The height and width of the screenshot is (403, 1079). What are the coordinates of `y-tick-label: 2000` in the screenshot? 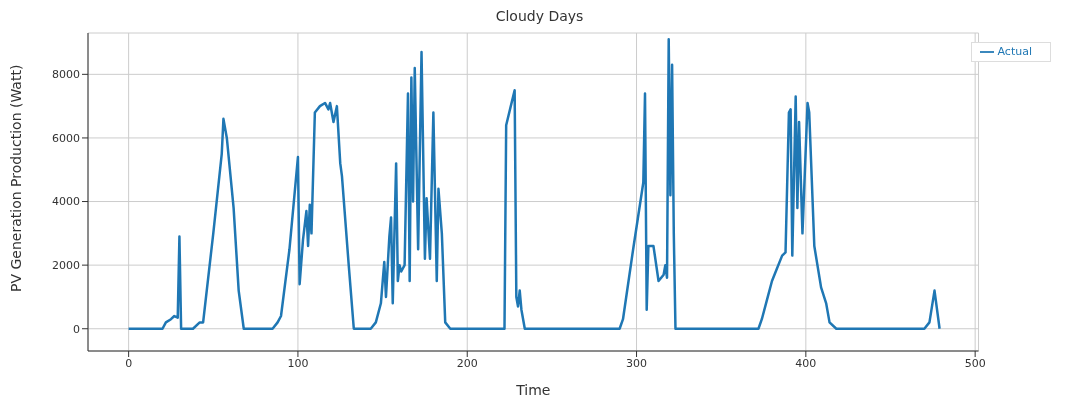 It's located at (66, 266).